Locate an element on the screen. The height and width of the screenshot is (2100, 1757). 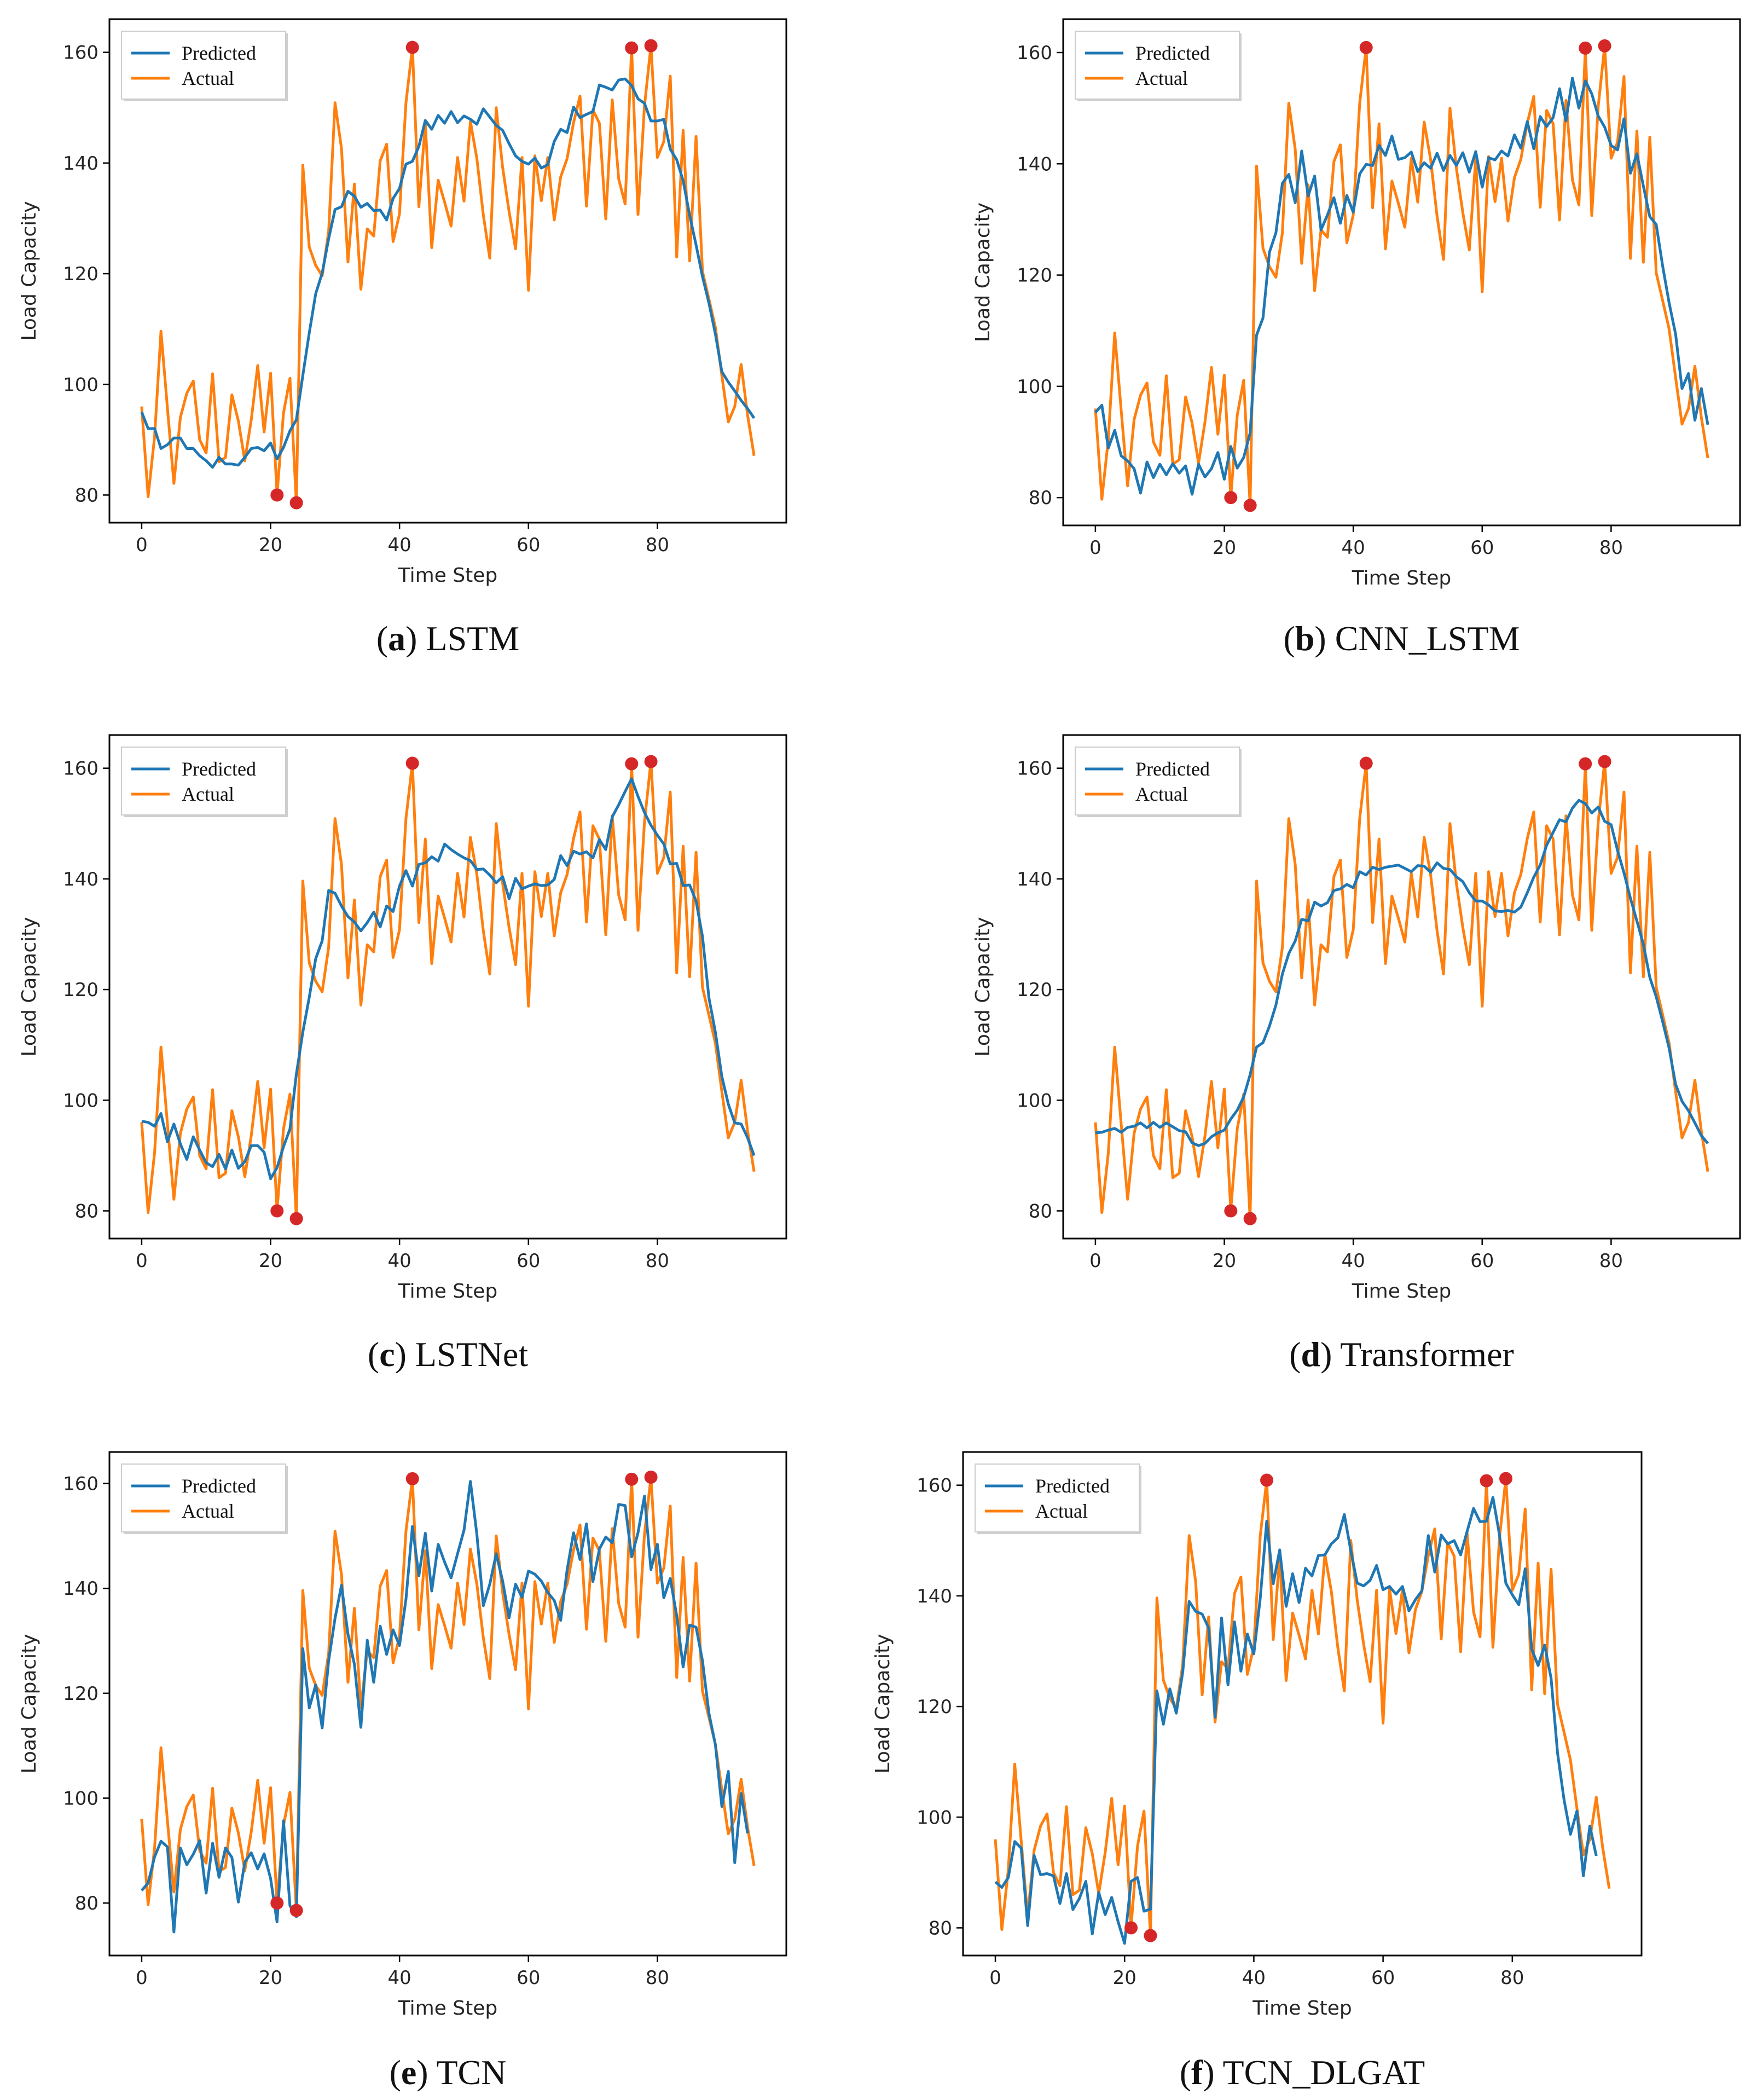
panel-caption: (e) TCN is located at coordinates (449, 2072).